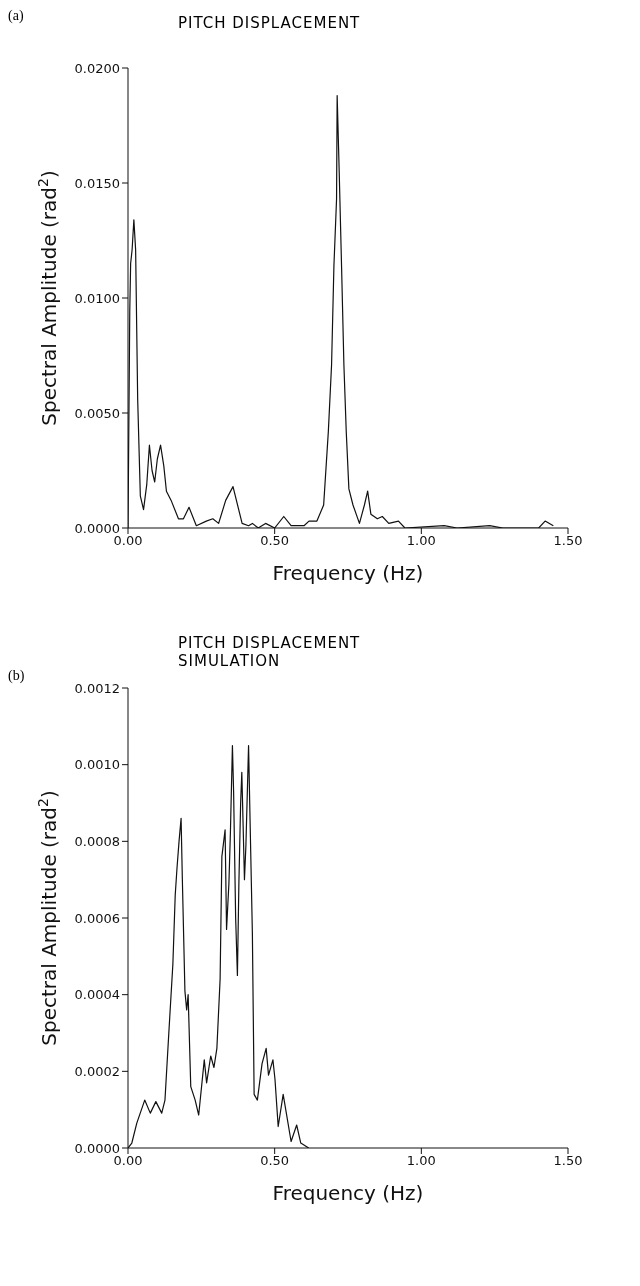 This screenshot has height=1286, width=640. Describe the element at coordinates (97, 413) in the screenshot. I see `y-tick-label: 0.0050` at that location.